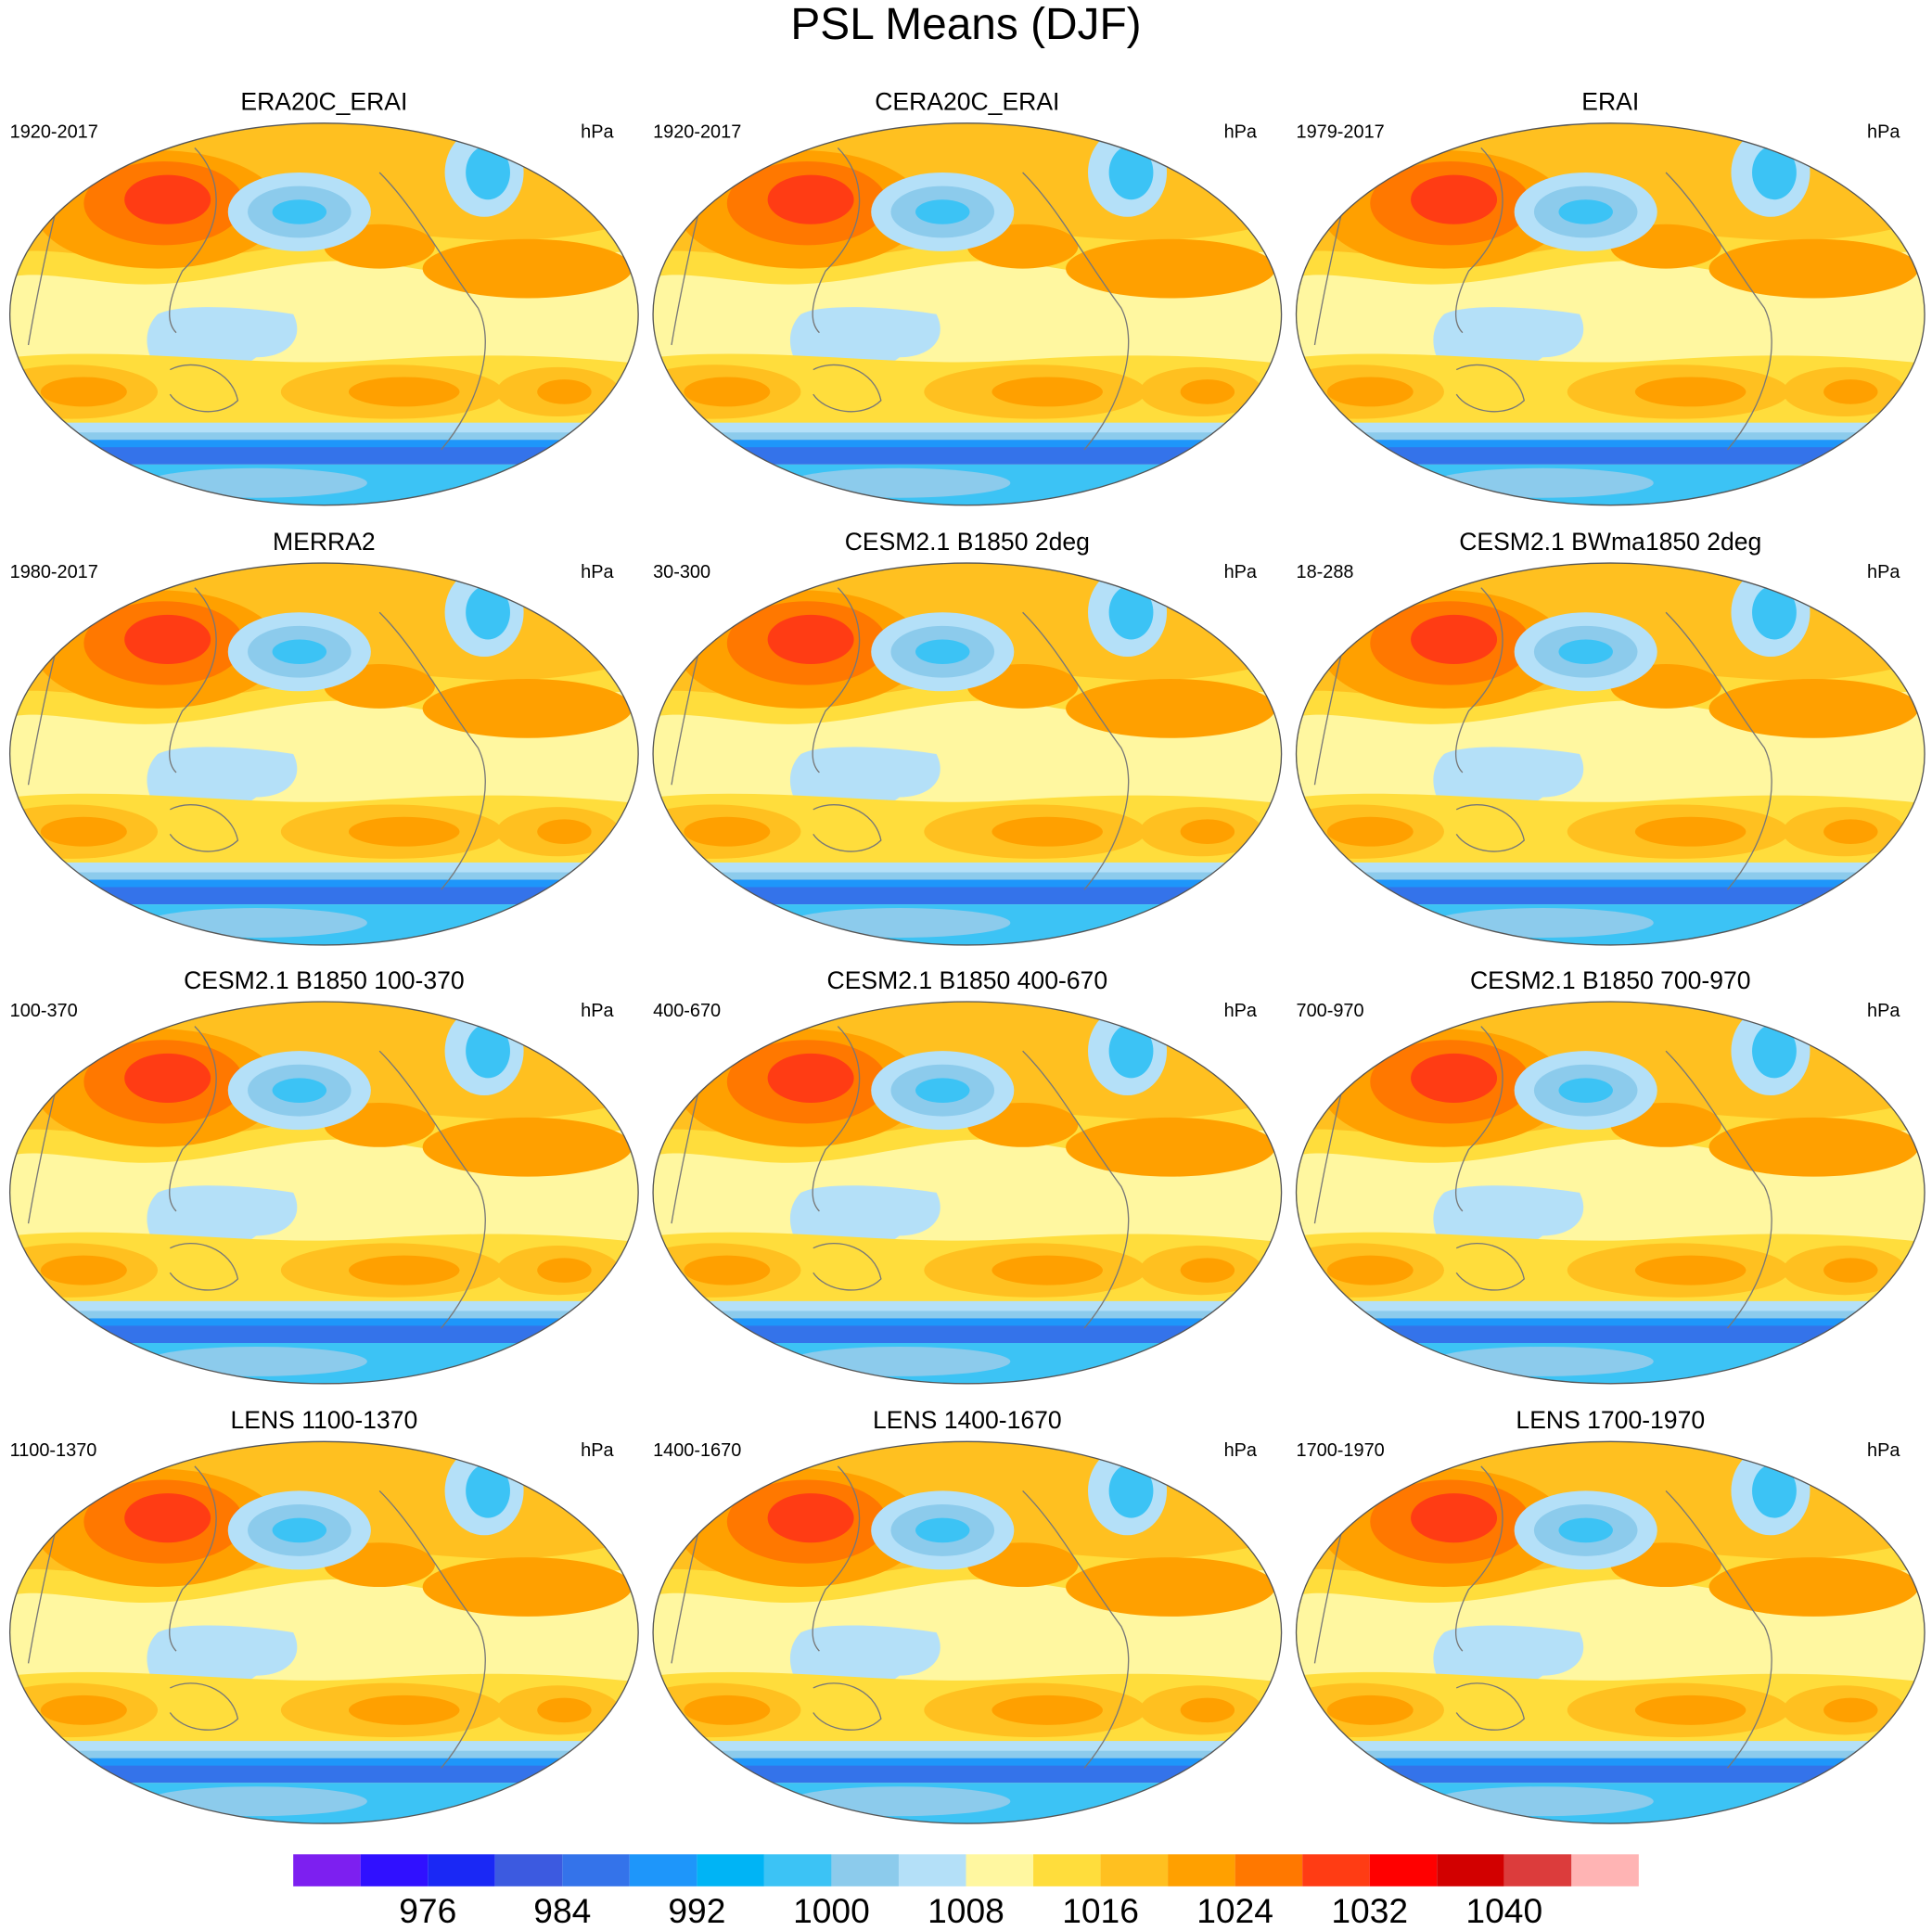  I want to click on panel-left-label: 30-300, so click(681, 572).